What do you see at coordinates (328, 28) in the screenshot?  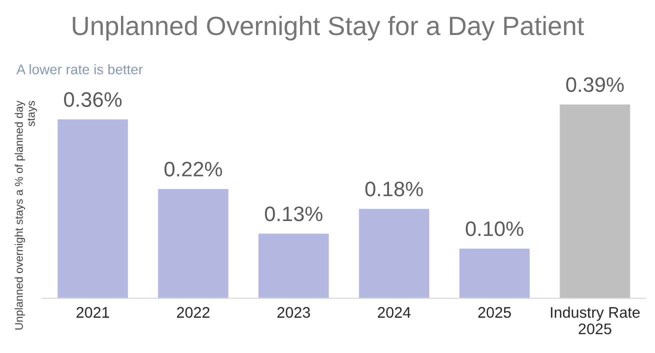 I see `chart-title: Unplanned Overnight Stay for a Day Patient` at bounding box center [328, 28].